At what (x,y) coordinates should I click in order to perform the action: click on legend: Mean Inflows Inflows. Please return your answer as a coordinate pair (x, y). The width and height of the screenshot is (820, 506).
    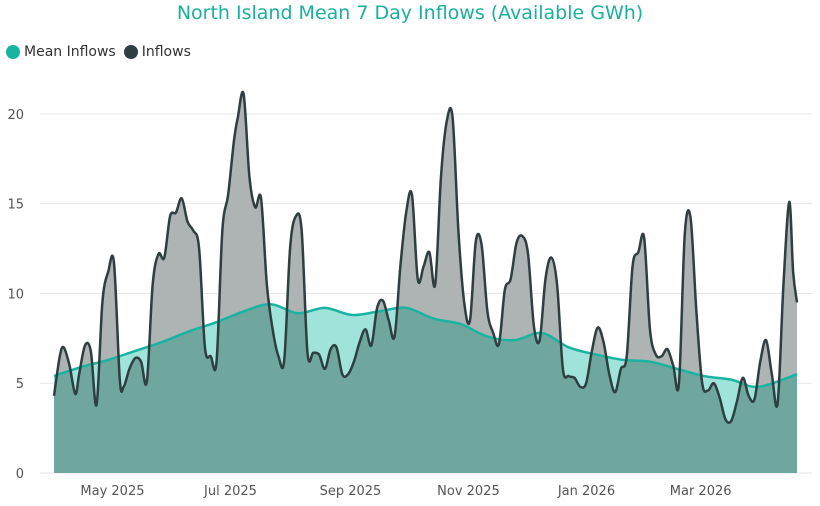
    Looking at the image, I should click on (102, 52).